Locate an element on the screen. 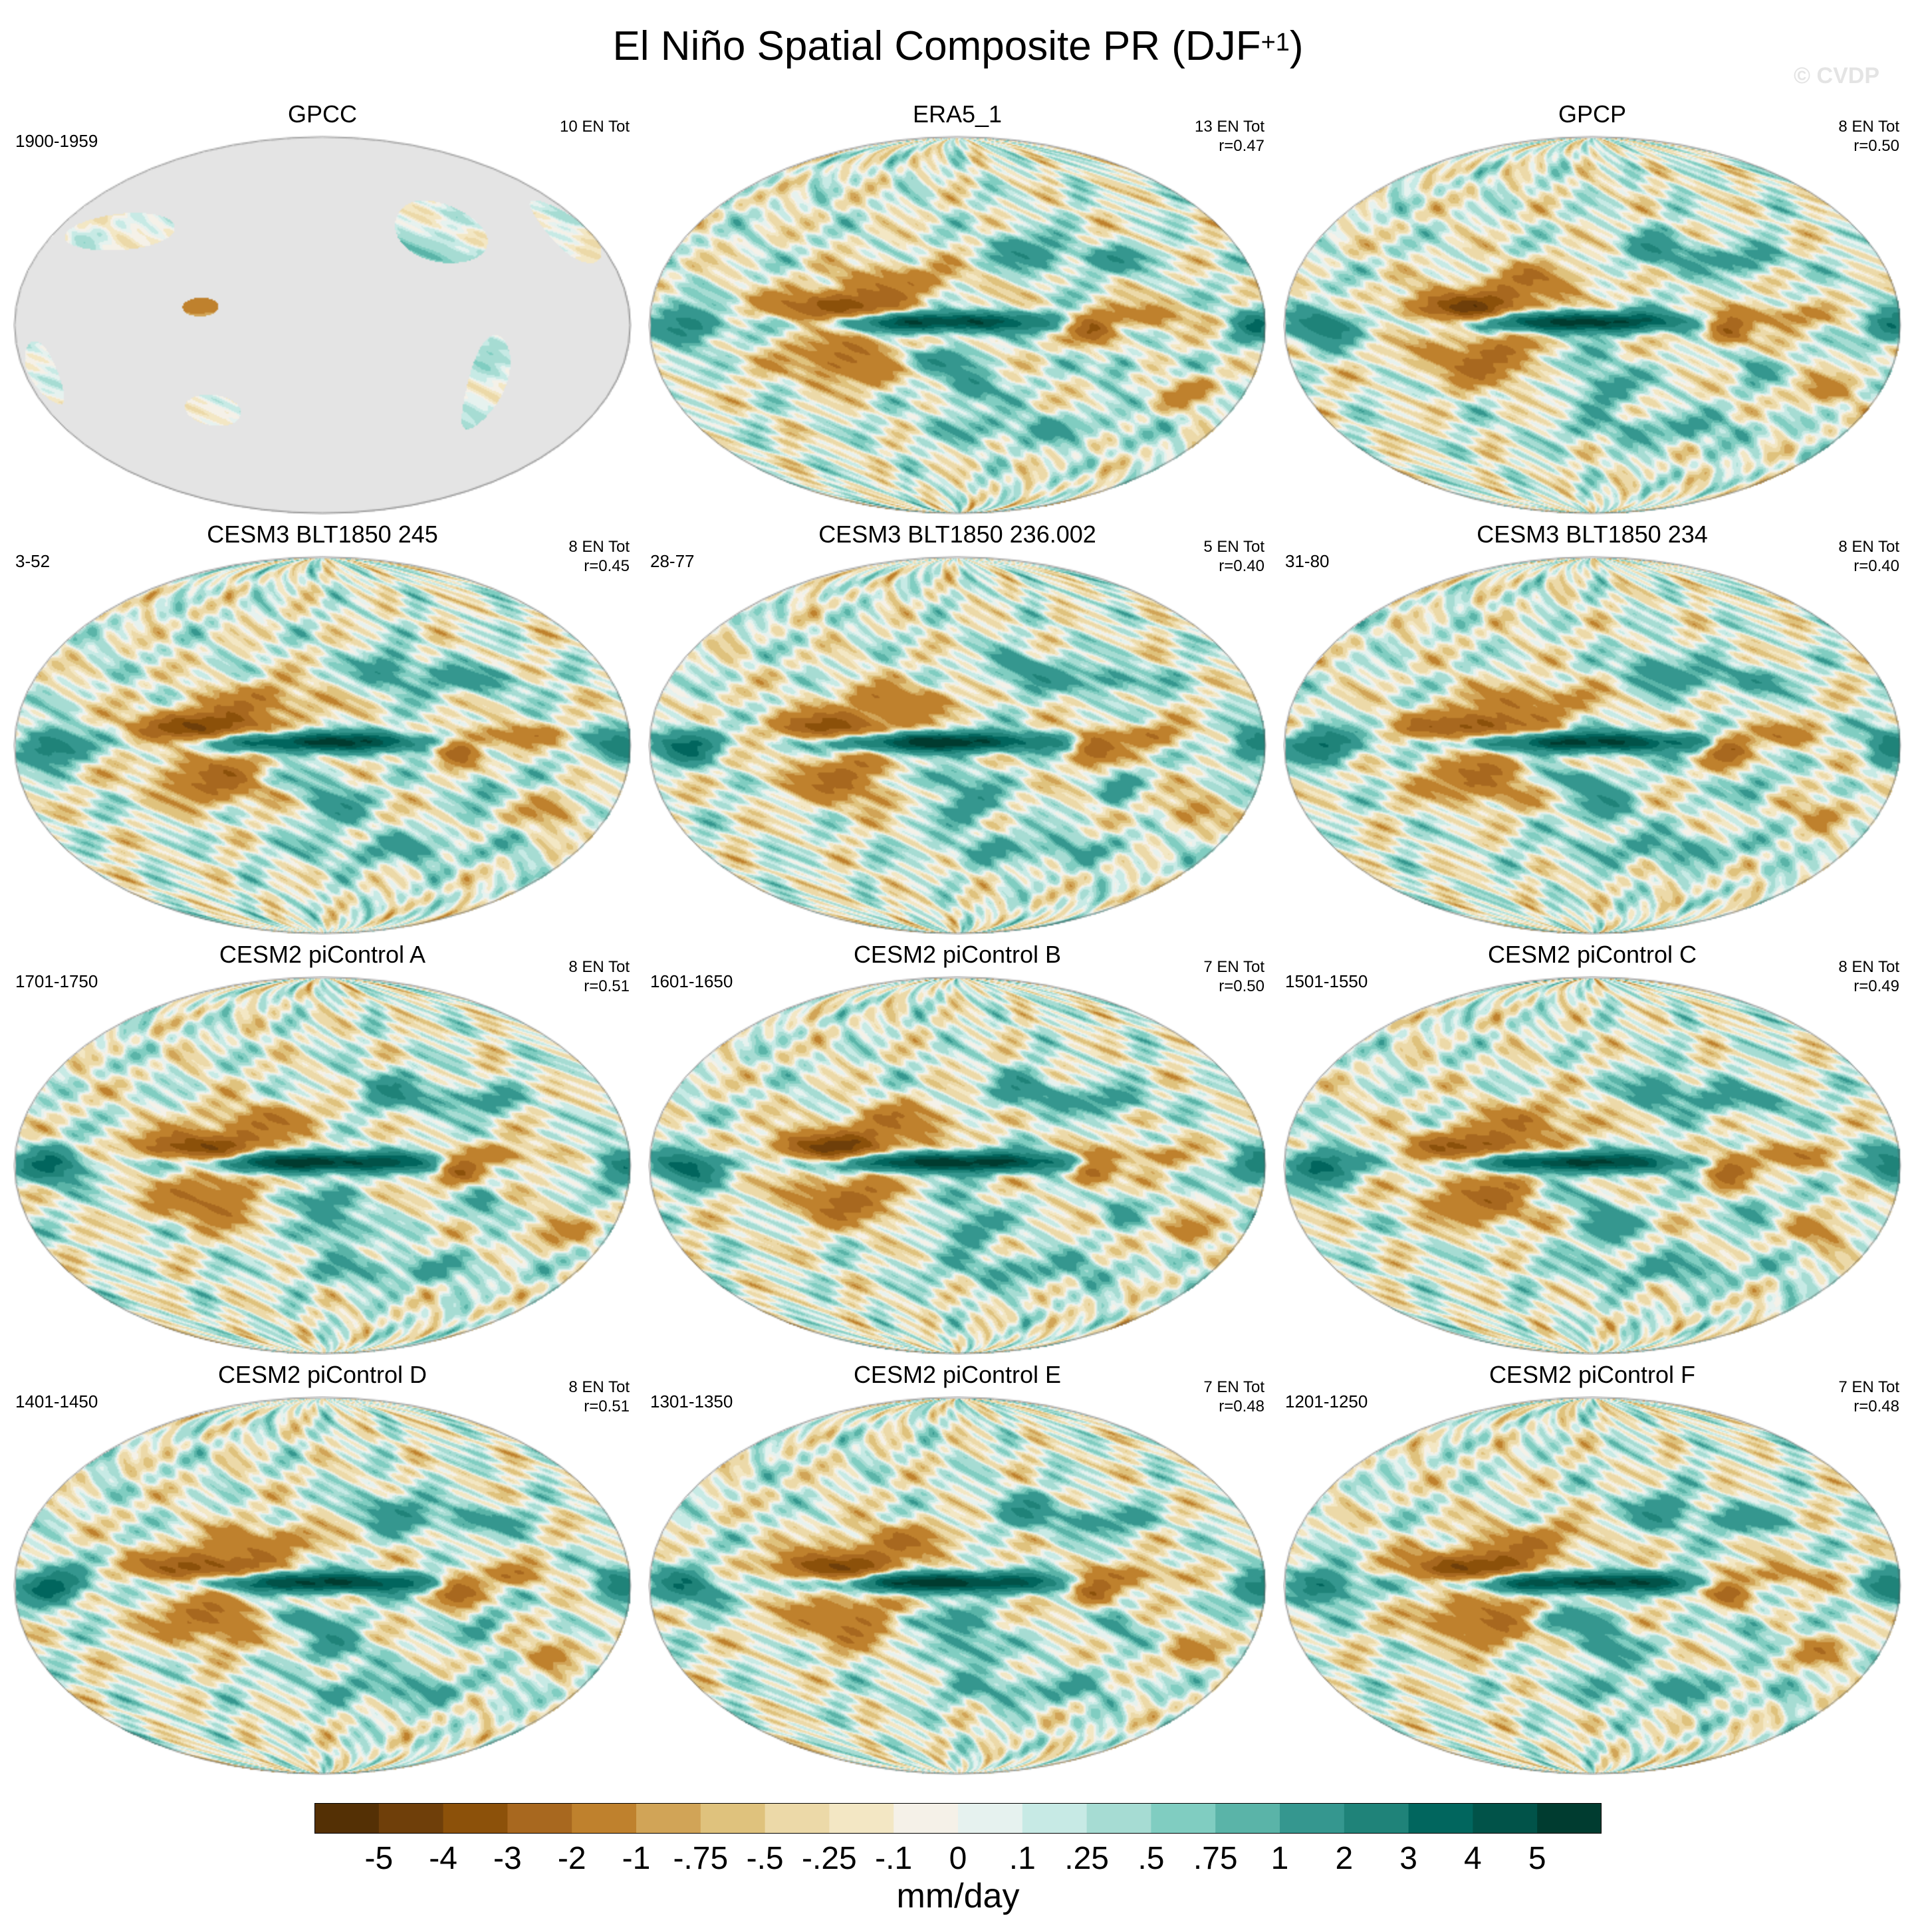 The height and width of the screenshot is (1932, 1916). figure-title: El Niño Spatial Composite PR (DJF+1) is located at coordinates (958, 47).